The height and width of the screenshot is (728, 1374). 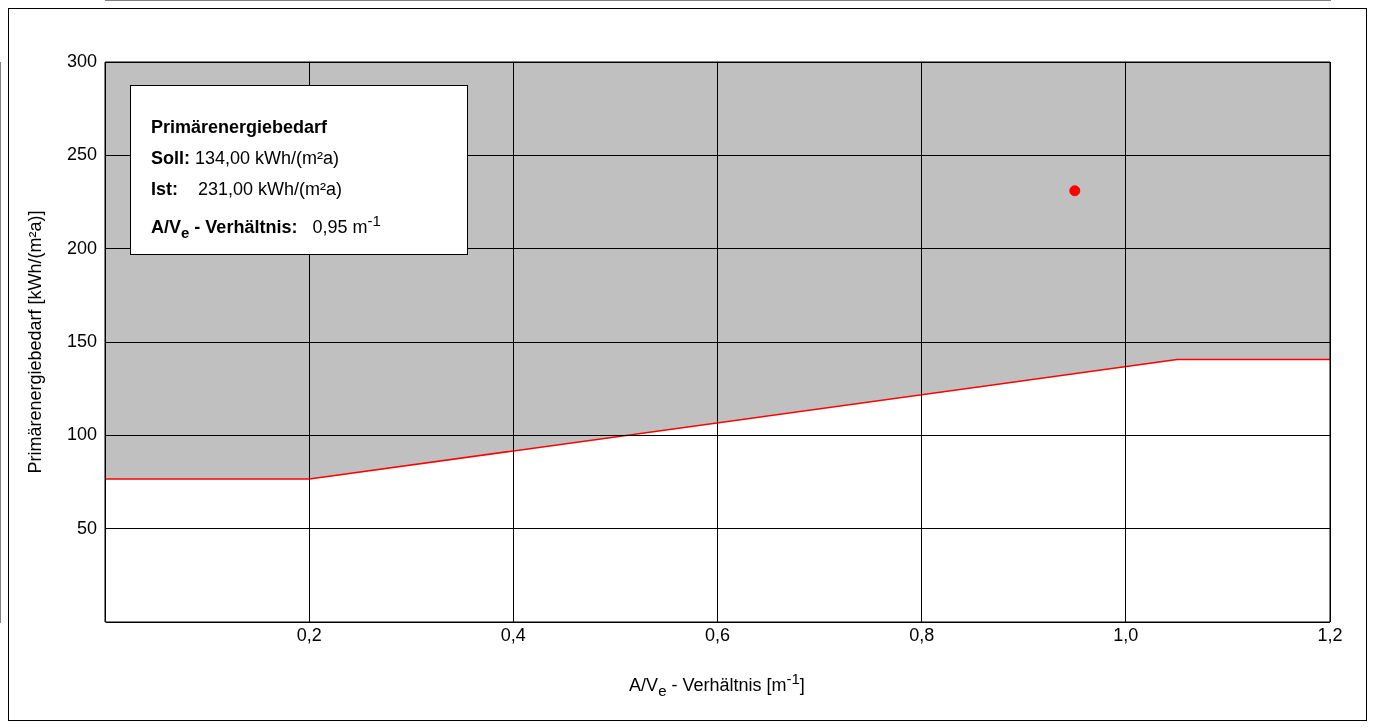 What do you see at coordinates (1330, 634) in the screenshot?
I see `x-tick-label: 1,2` at bounding box center [1330, 634].